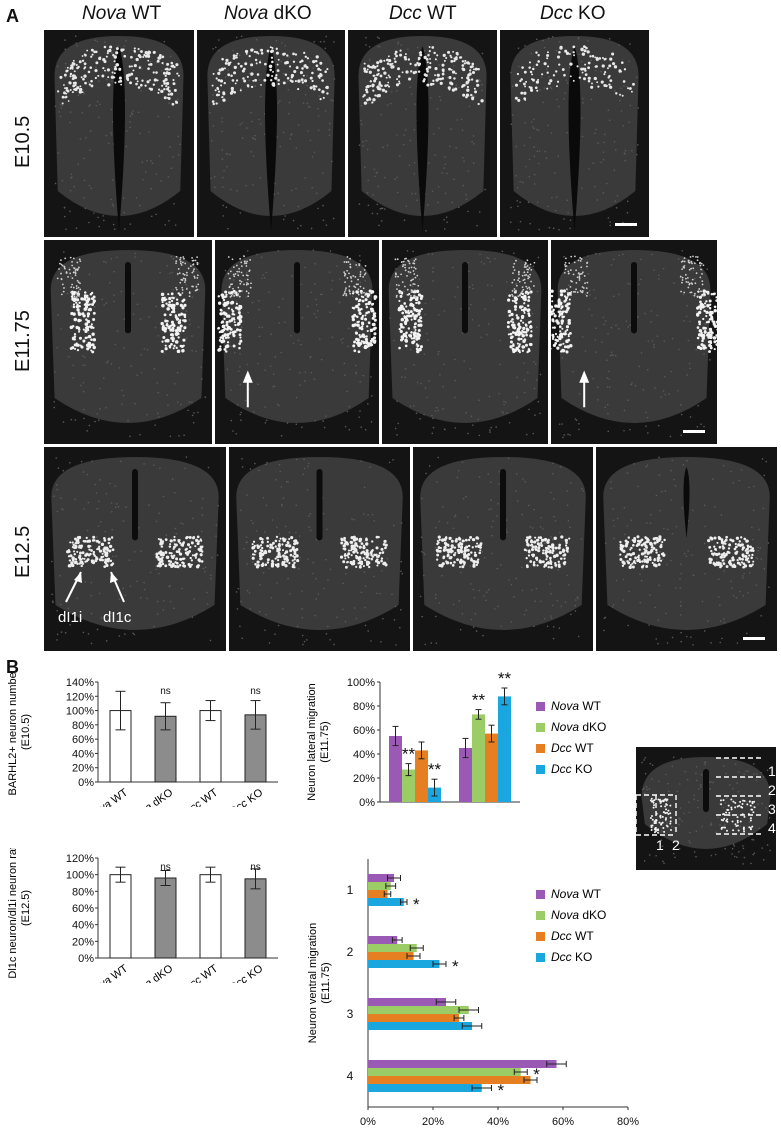 The height and width of the screenshot is (1139, 781). I want to click on ratio-ytick-label: 80%, so click(83, 892).